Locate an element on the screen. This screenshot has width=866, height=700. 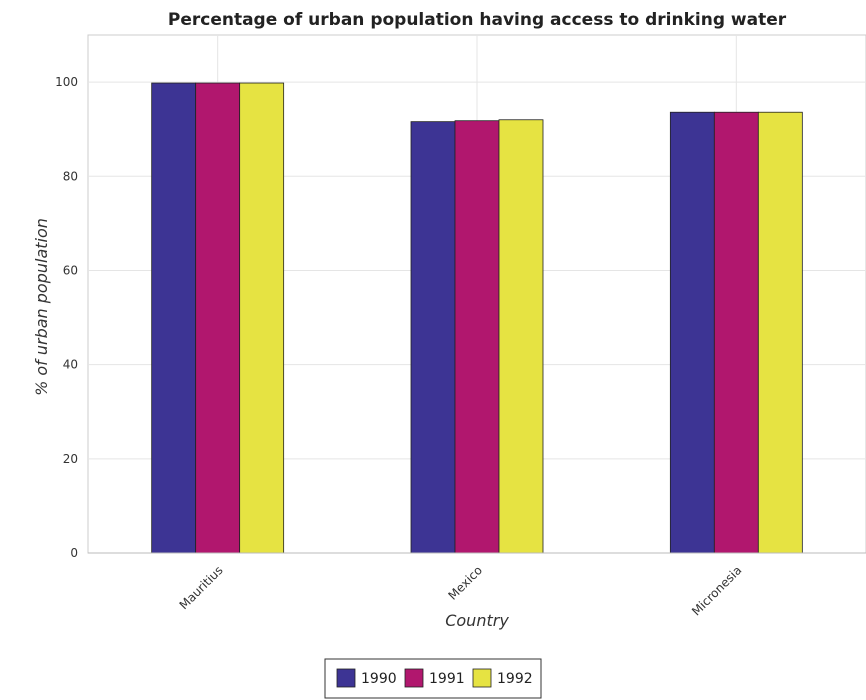
legend: 1990 1991 1992 is located at coordinates (433, 678).